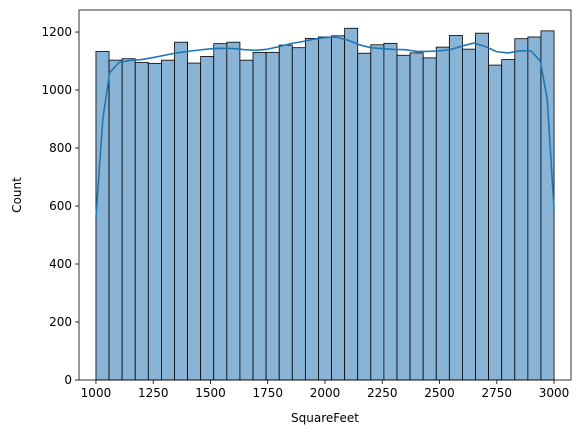  What do you see at coordinates (60, 148) in the screenshot?
I see `y-tick-label: 800` at bounding box center [60, 148].